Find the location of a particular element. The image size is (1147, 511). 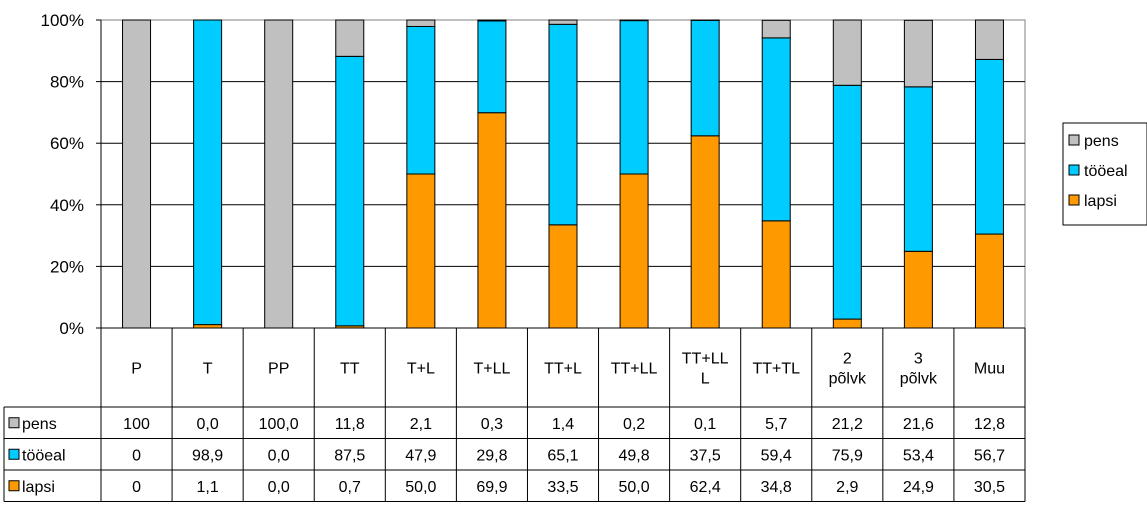

y-axis: 0% 20% 40% 60% 80% 100% is located at coordinates (71, 174).